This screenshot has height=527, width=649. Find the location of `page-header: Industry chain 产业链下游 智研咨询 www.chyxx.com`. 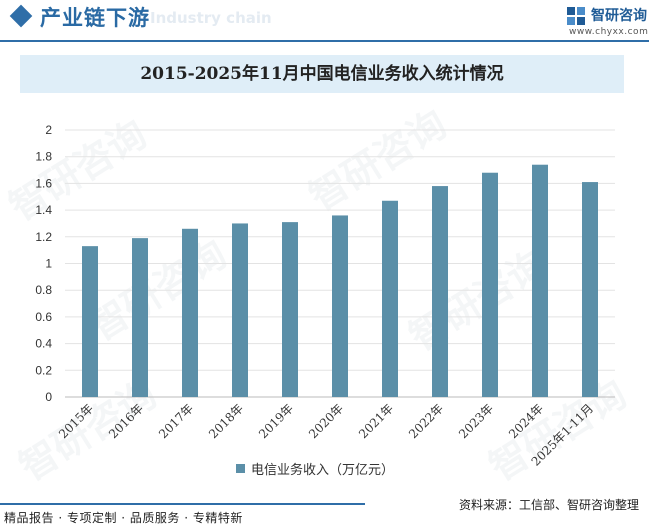

page-header: Industry chain 产业链下游 智研咨询 www.chyxx.com is located at coordinates (324, 18).